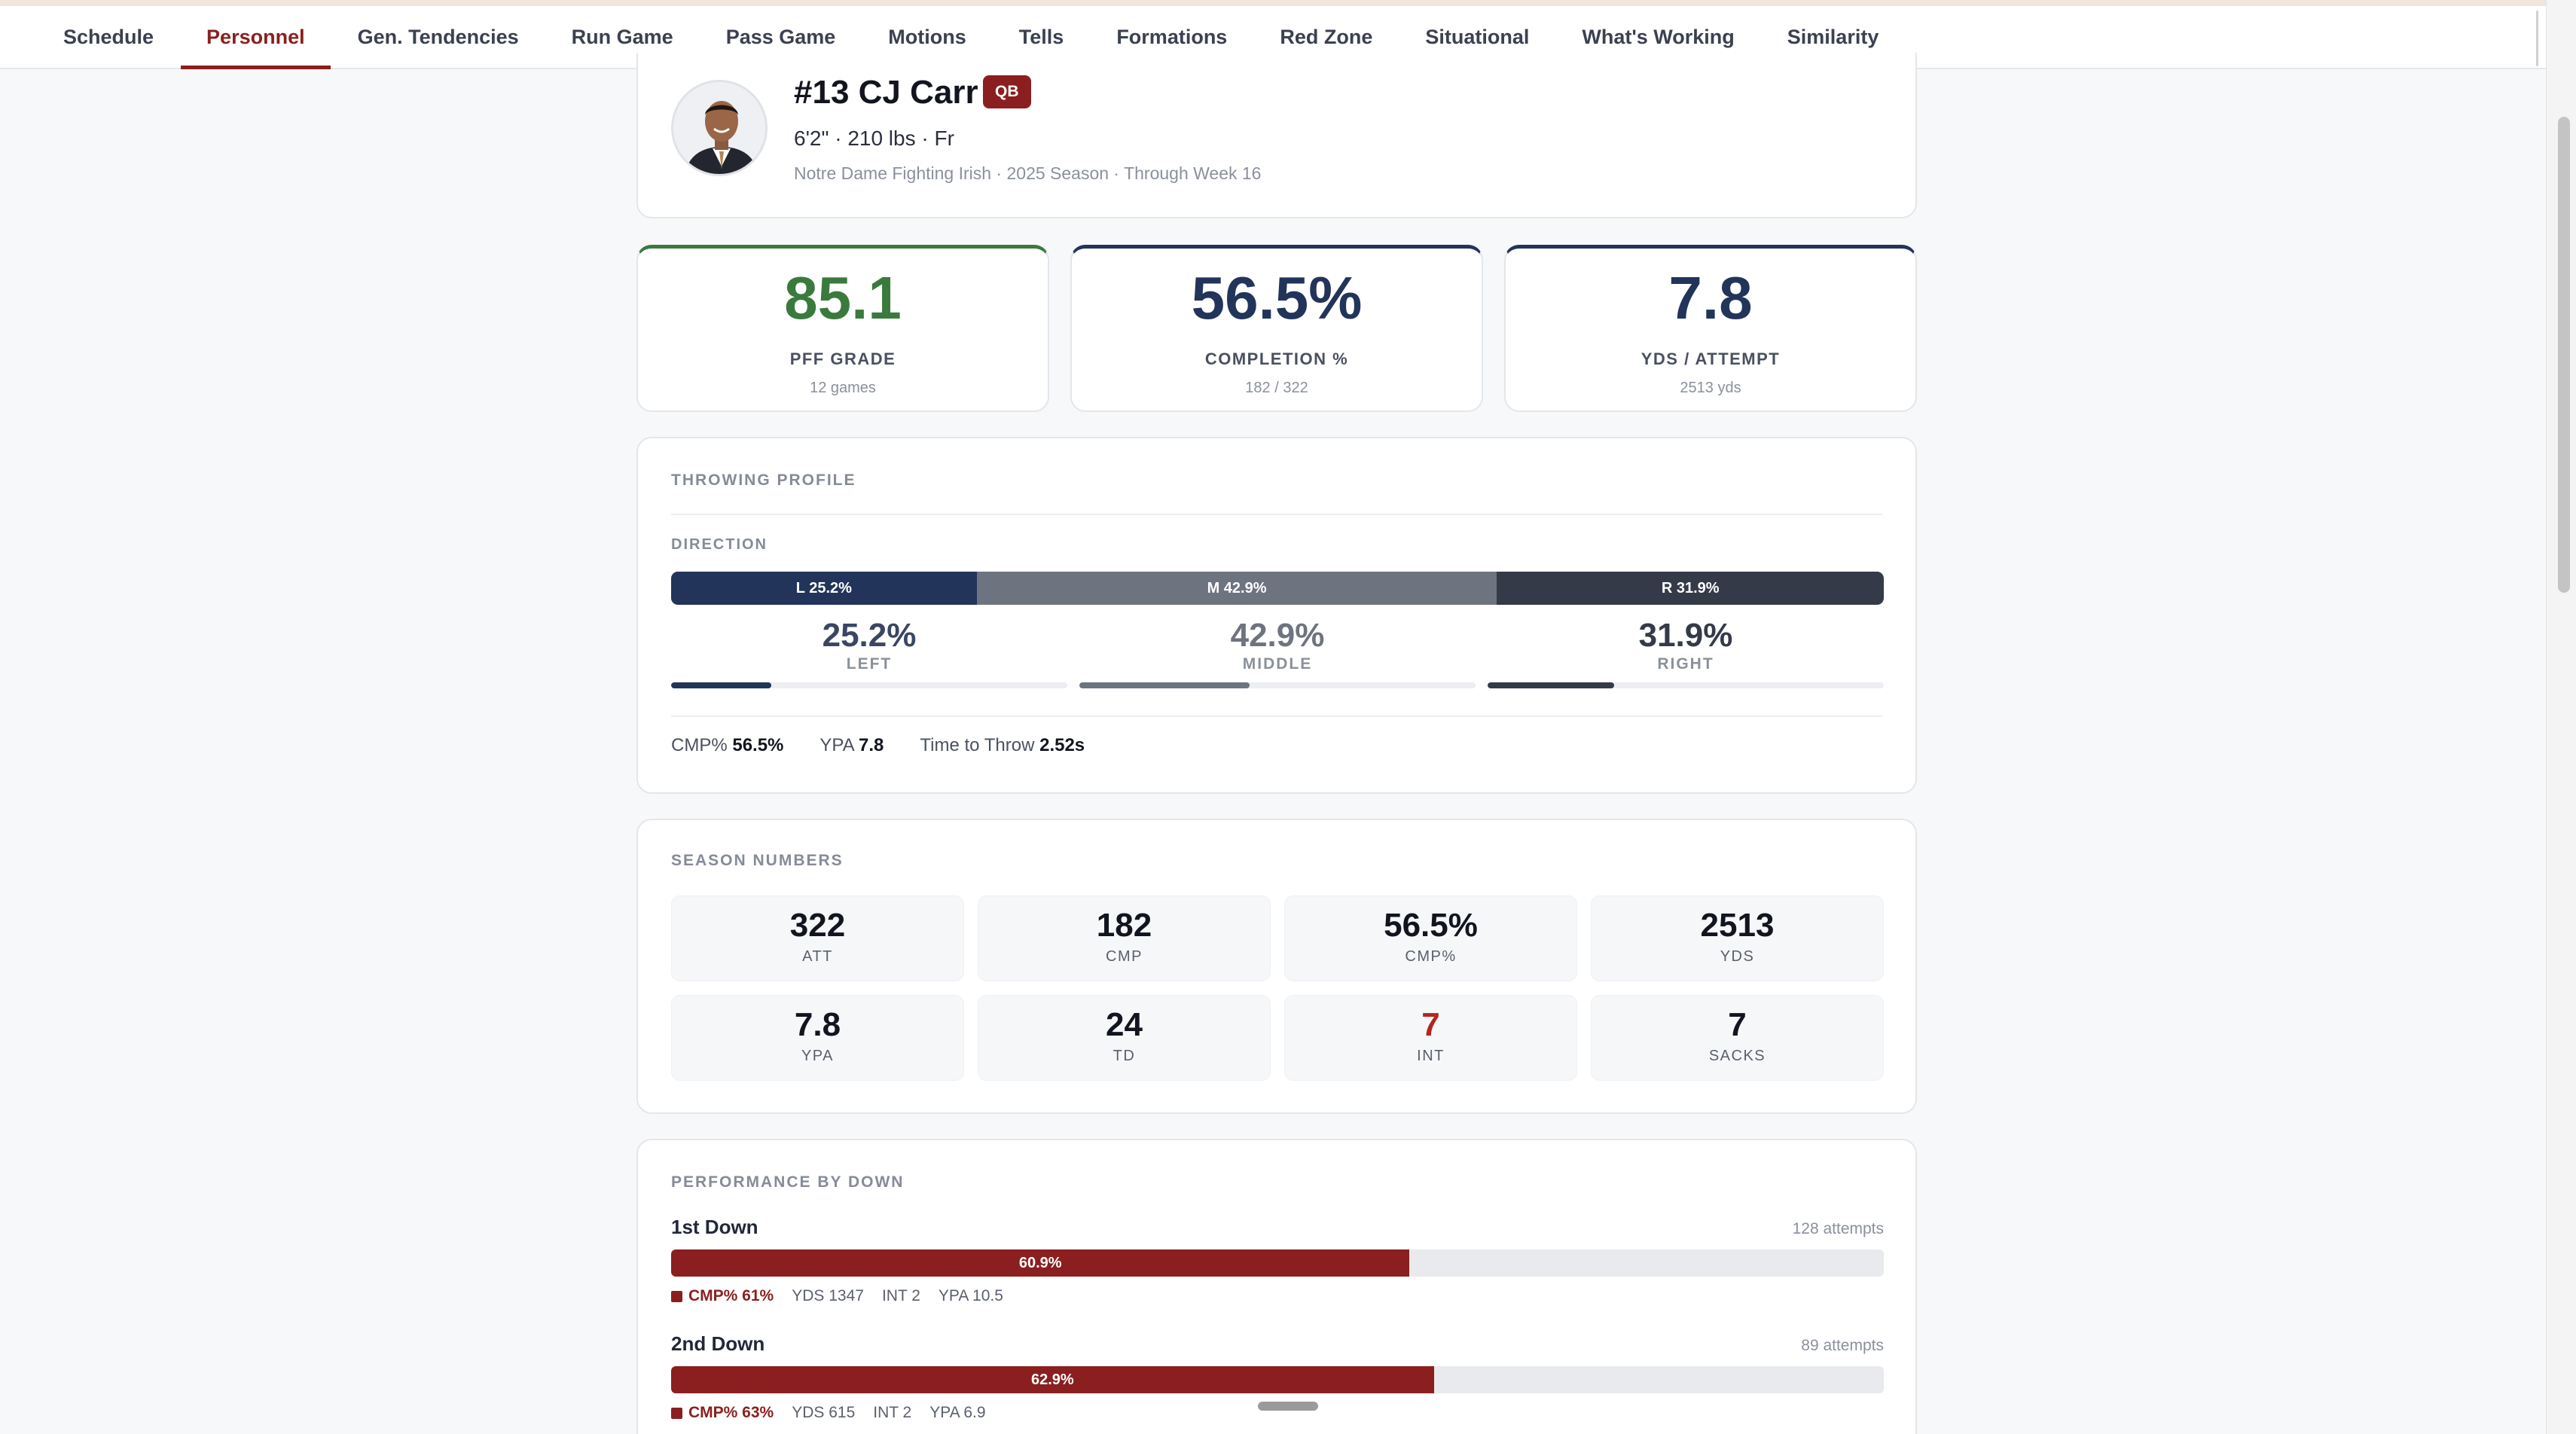 This screenshot has width=2576, height=1434. I want to click on direction-title: DIRECTION, so click(720, 544).